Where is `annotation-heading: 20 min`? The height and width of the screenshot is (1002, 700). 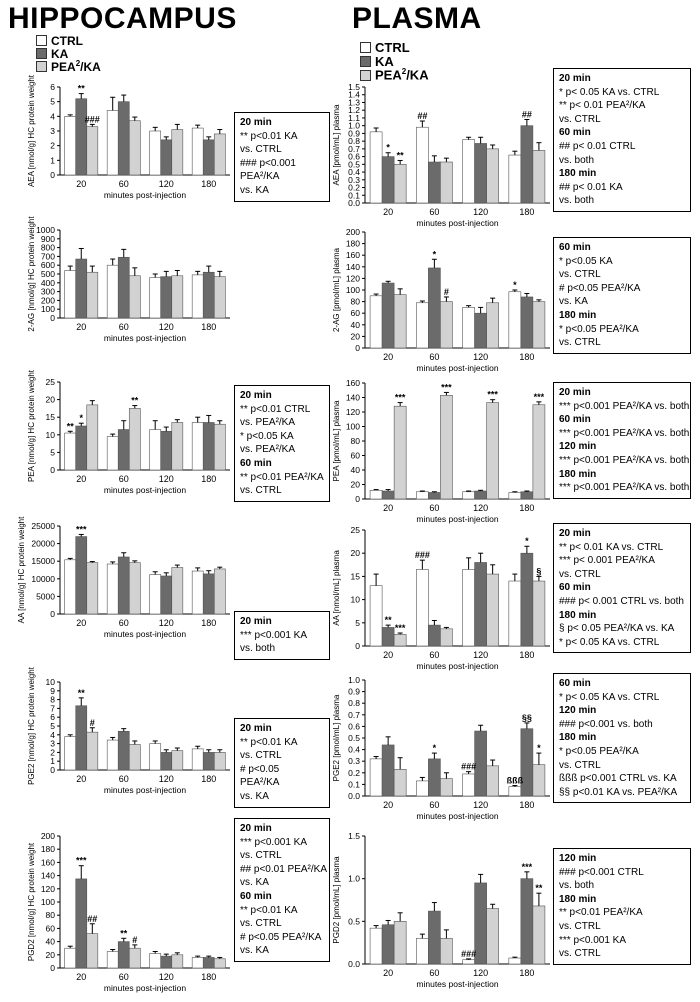
annotation-heading: 20 min is located at coordinates (256, 621).